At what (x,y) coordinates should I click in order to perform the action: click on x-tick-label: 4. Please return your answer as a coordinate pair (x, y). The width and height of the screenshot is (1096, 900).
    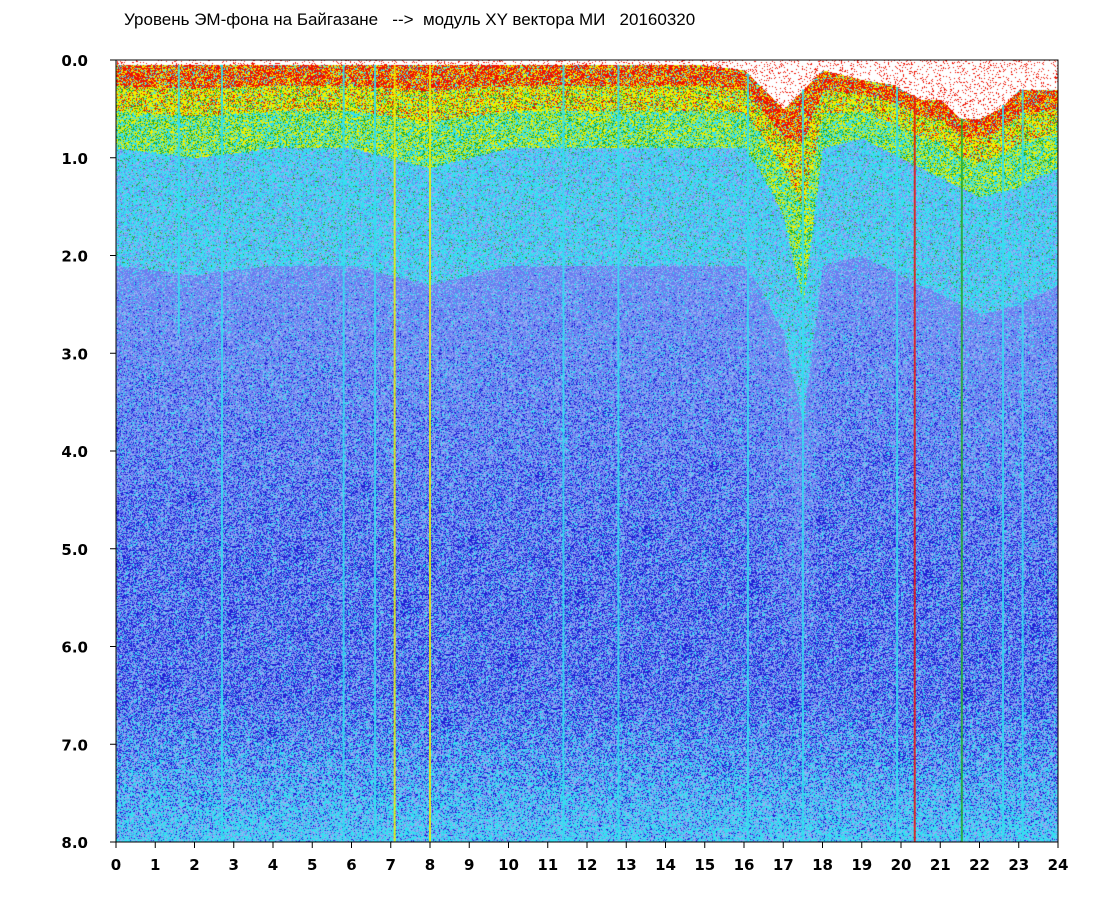
    Looking at the image, I should click on (273, 865).